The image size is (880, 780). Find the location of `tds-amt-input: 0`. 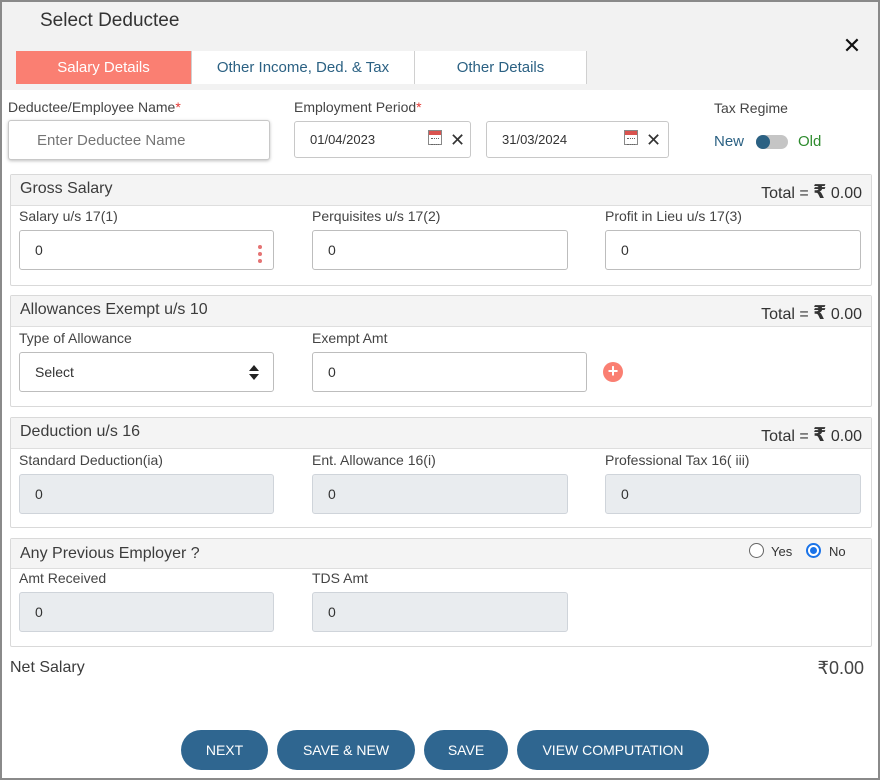

tds-amt-input: 0 is located at coordinates (440, 612).